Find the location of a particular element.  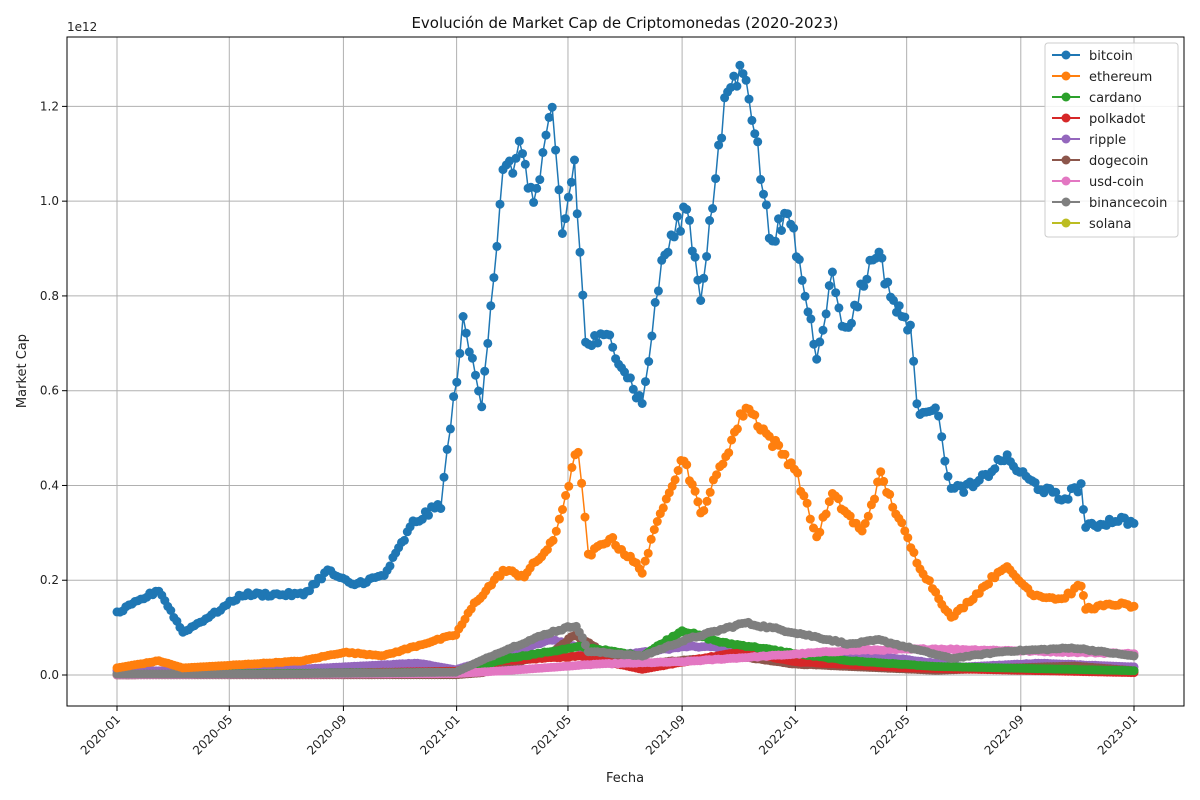

legend-item-cardano: cardano is located at coordinates (1097, 98).